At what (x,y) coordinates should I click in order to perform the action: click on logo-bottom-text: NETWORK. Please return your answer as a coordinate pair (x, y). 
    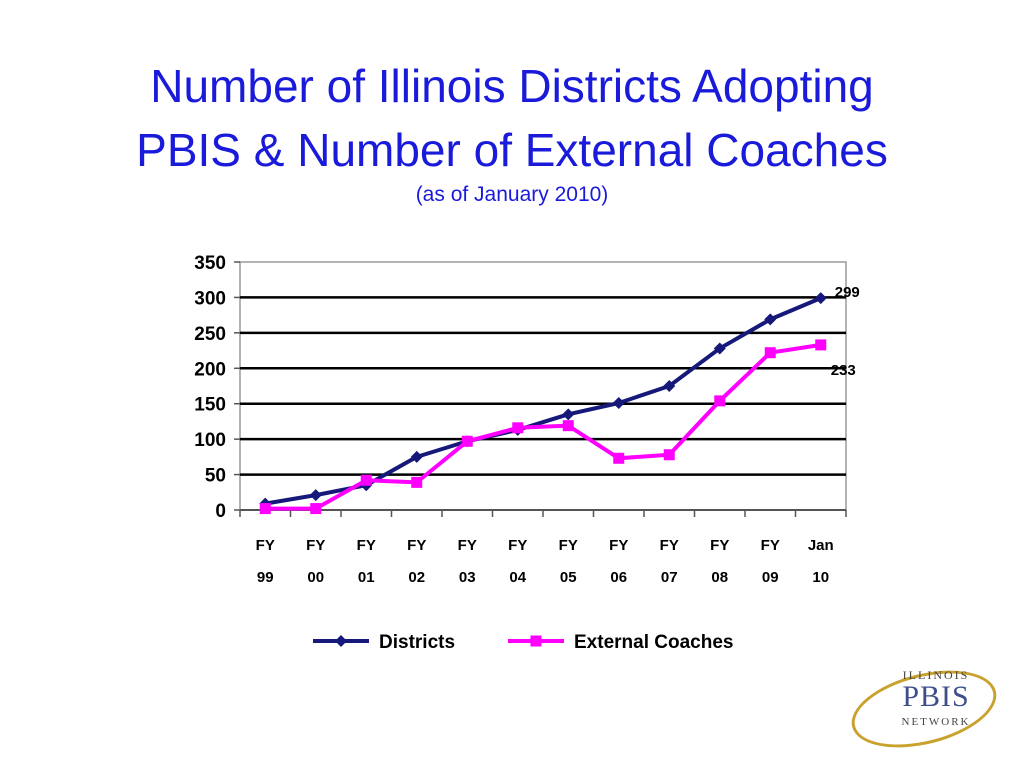
    Looking at the image, I should click on (936, 722).